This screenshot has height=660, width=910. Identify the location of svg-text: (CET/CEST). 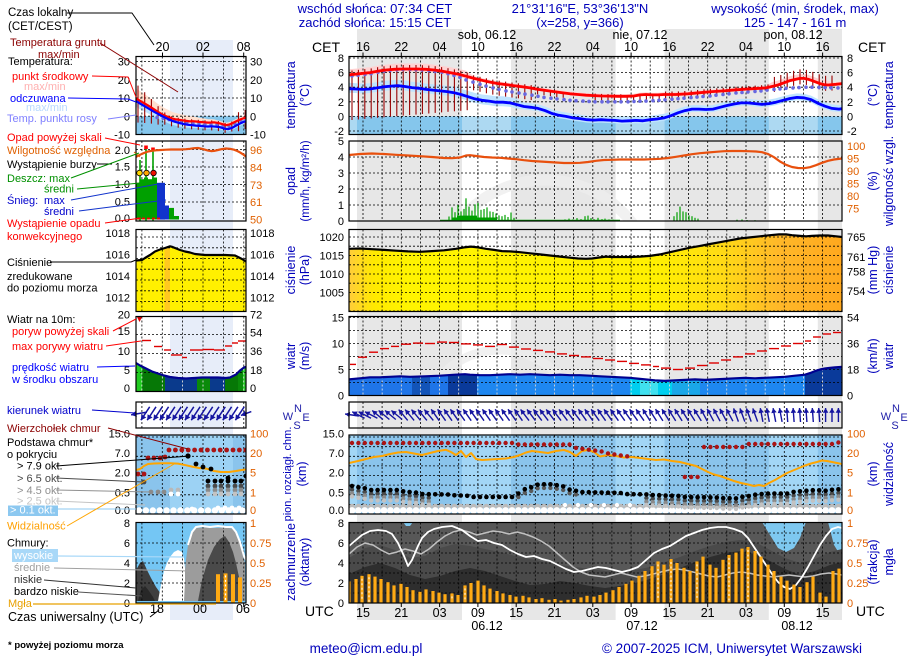
(40, 27).